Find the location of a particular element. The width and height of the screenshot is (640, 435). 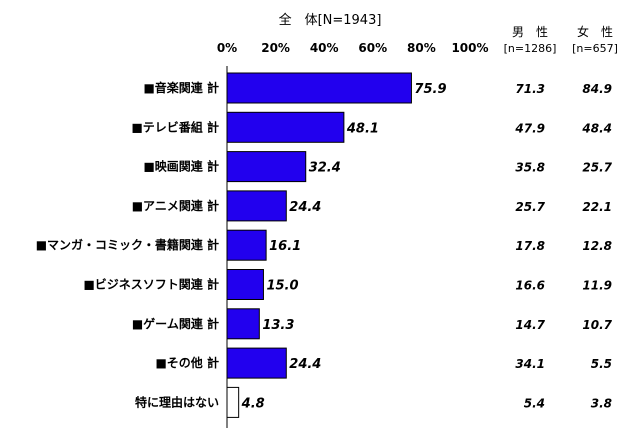

female-value: 25.7 is located at coordinates (597, 168).